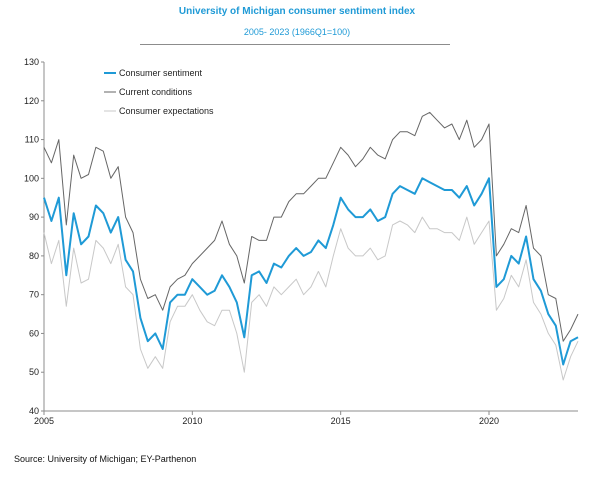  I want to click on title-divider, so click(295, 44).